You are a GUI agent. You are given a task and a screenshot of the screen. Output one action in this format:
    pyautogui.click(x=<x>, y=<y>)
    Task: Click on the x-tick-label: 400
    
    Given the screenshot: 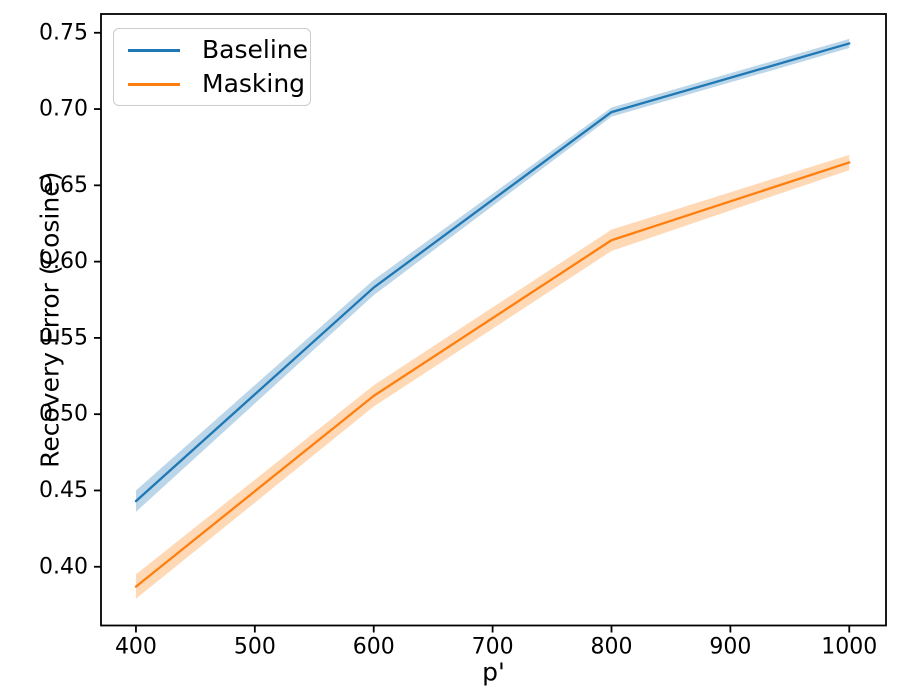 What is the action you would take?
    pyautogui.click(x=136, y=647)
    